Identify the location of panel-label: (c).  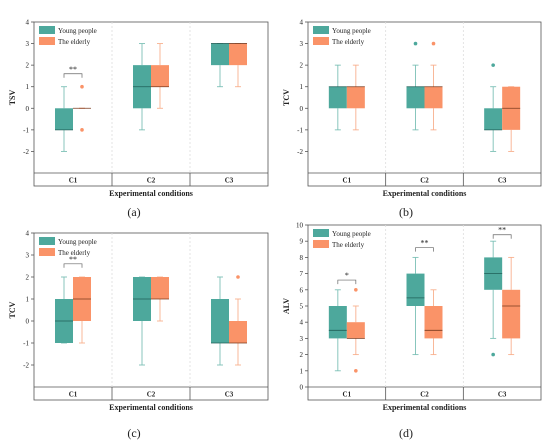
(133, 433).